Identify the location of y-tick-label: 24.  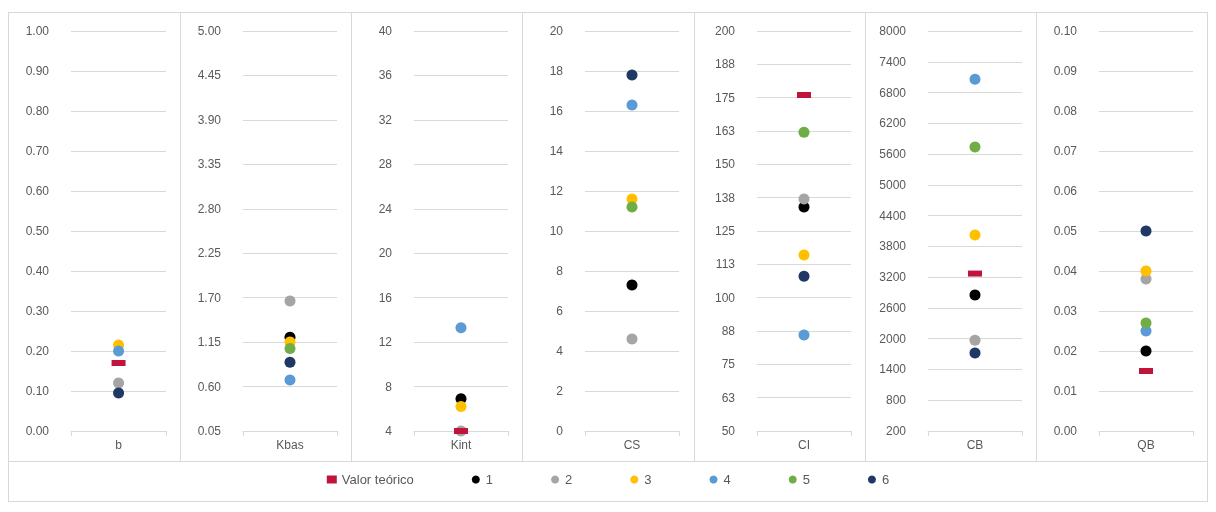
(385, 208).